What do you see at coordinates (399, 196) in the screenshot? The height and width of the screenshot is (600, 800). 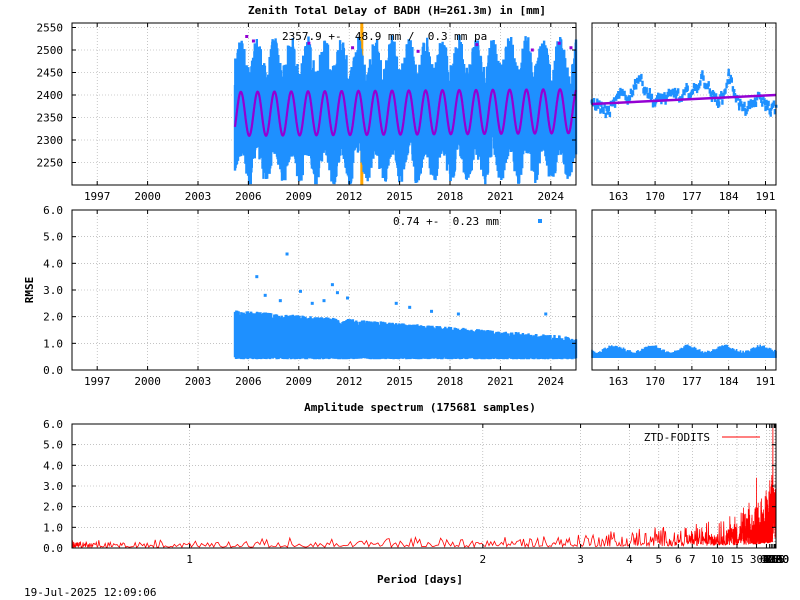 I see `x-tick-label-0: 2015` at bounding box center [399, 196].